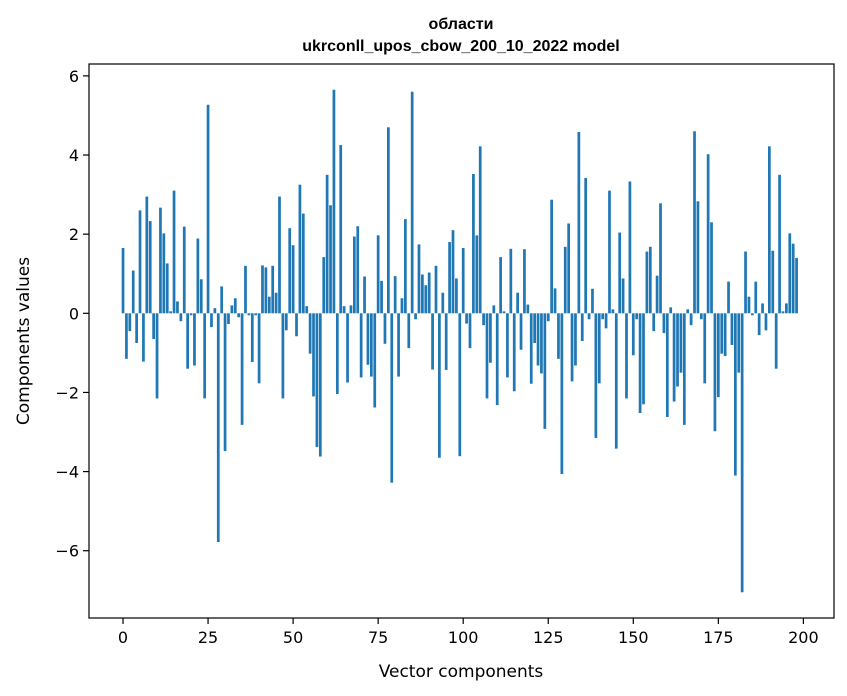 Image resolution: width=847 pixels, height=696 pixels. Describe the element at coordinates (463, 637) in the screenshot. I see `x-tick-label: 100` at that location.